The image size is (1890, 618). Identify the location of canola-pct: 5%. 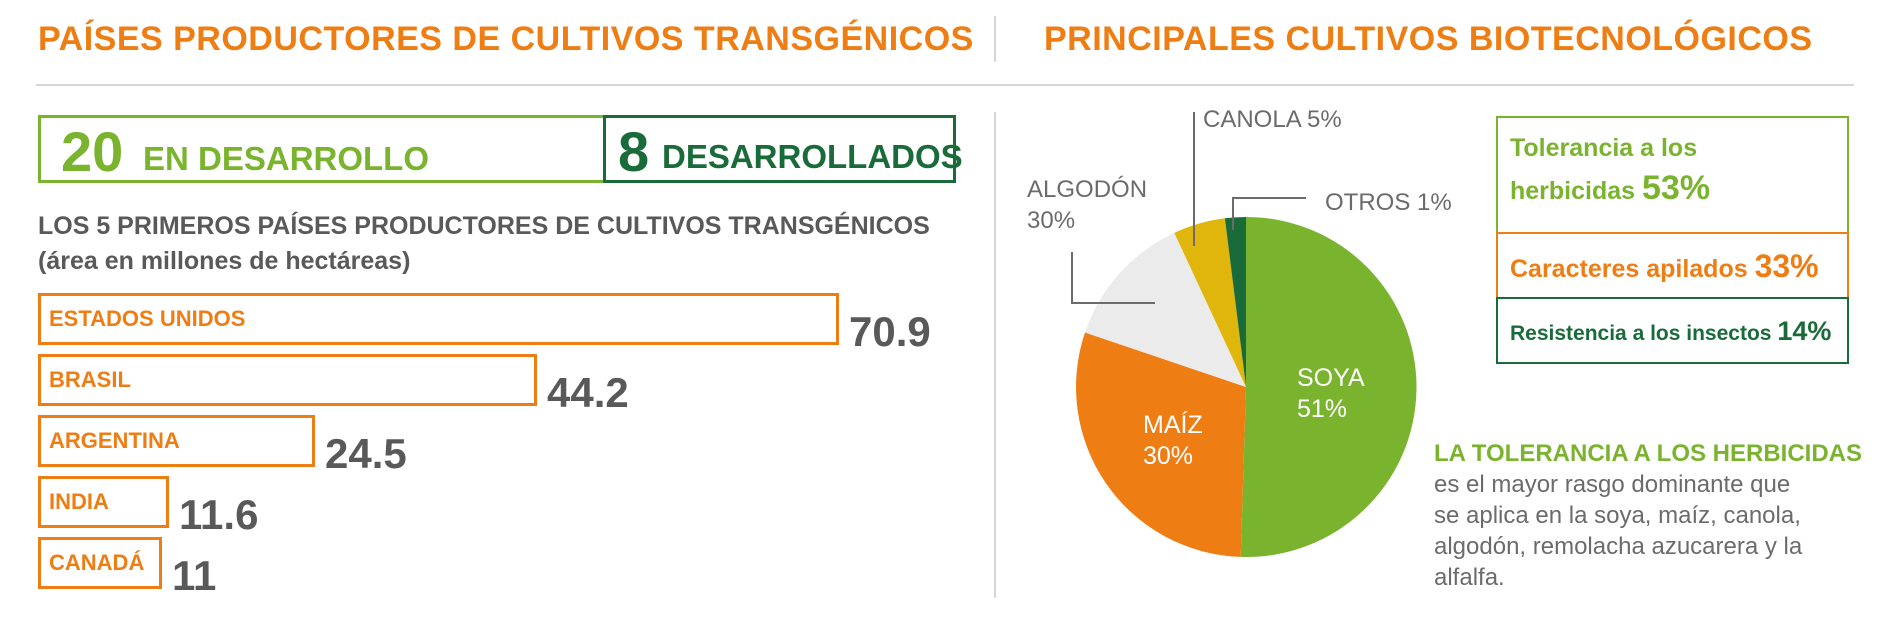
(1324, 119).